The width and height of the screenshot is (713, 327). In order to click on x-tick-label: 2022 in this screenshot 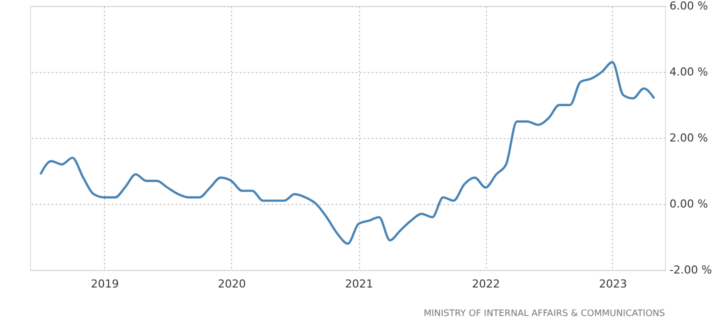, I will do `click(486, 284)`.